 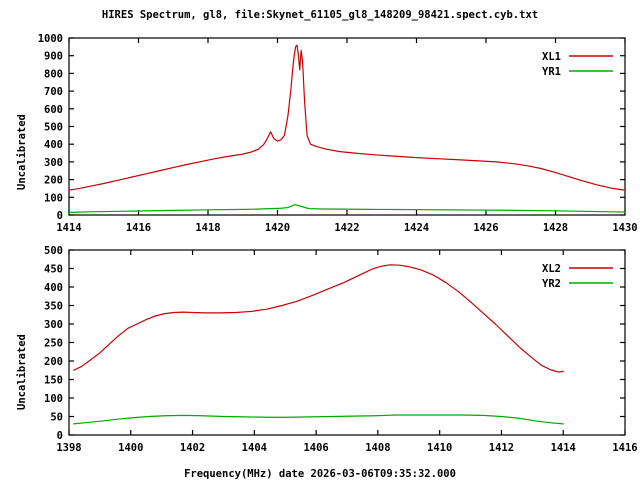 What do you see at coordinates (53, 110) in the screenshot?
I see `y-tick-label: 600` at bounding box center [53, 110].